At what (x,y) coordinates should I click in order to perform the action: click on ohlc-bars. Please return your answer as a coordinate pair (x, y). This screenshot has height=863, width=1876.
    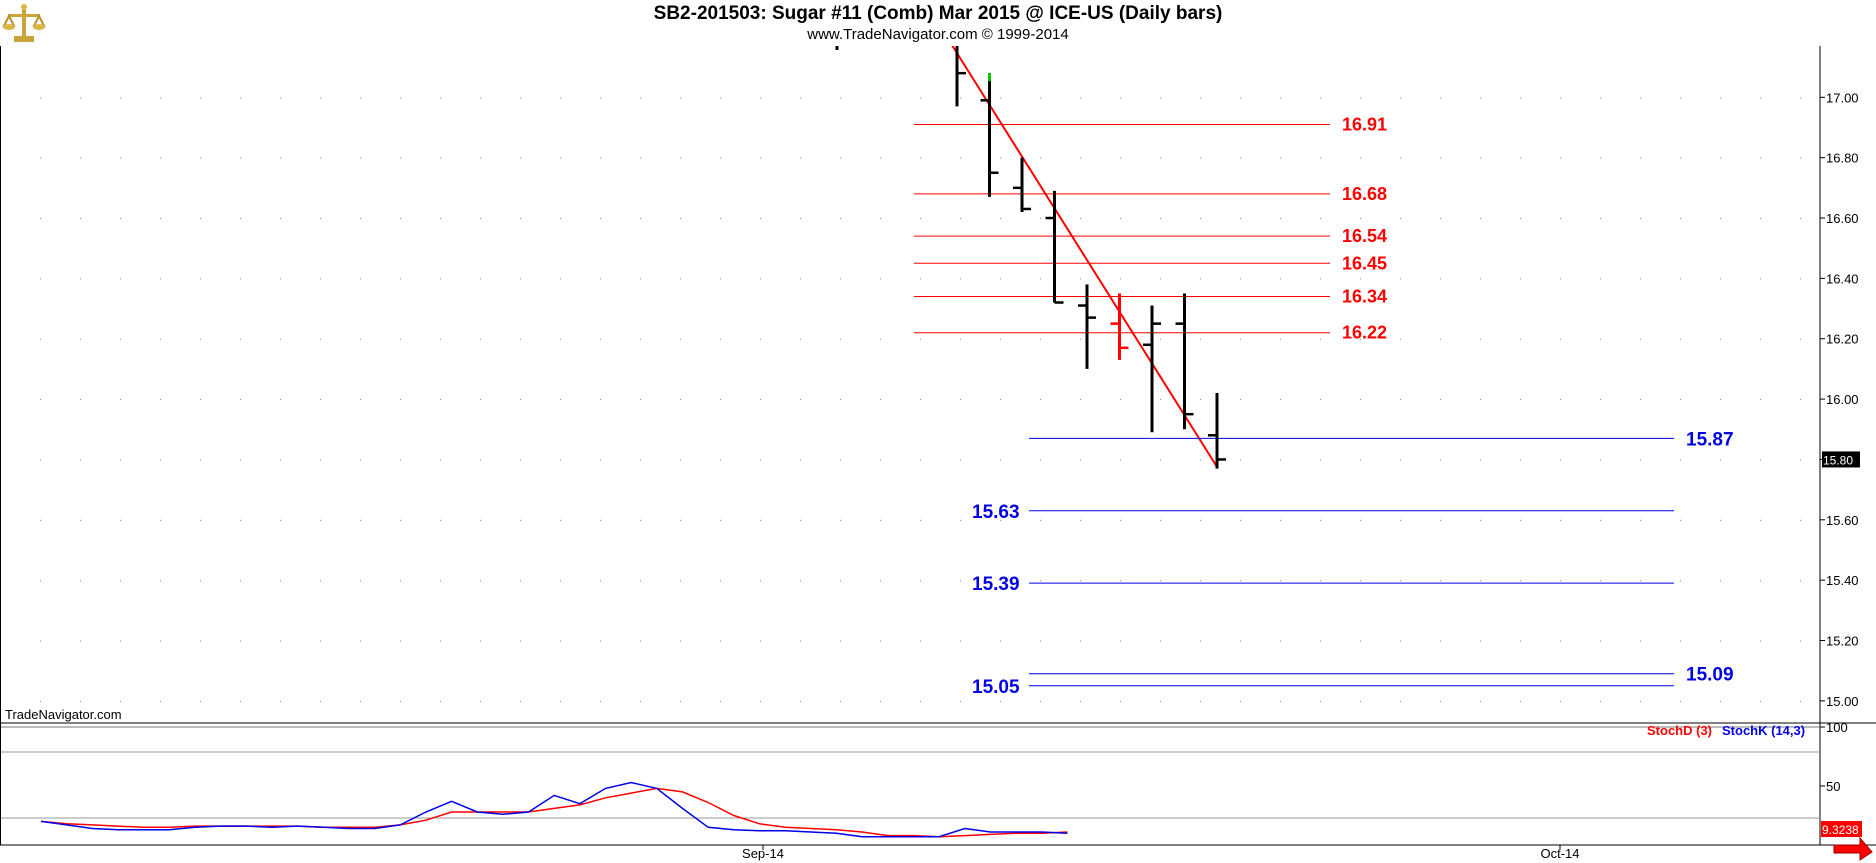
    Looking at the image, I should click on (1030, 252).